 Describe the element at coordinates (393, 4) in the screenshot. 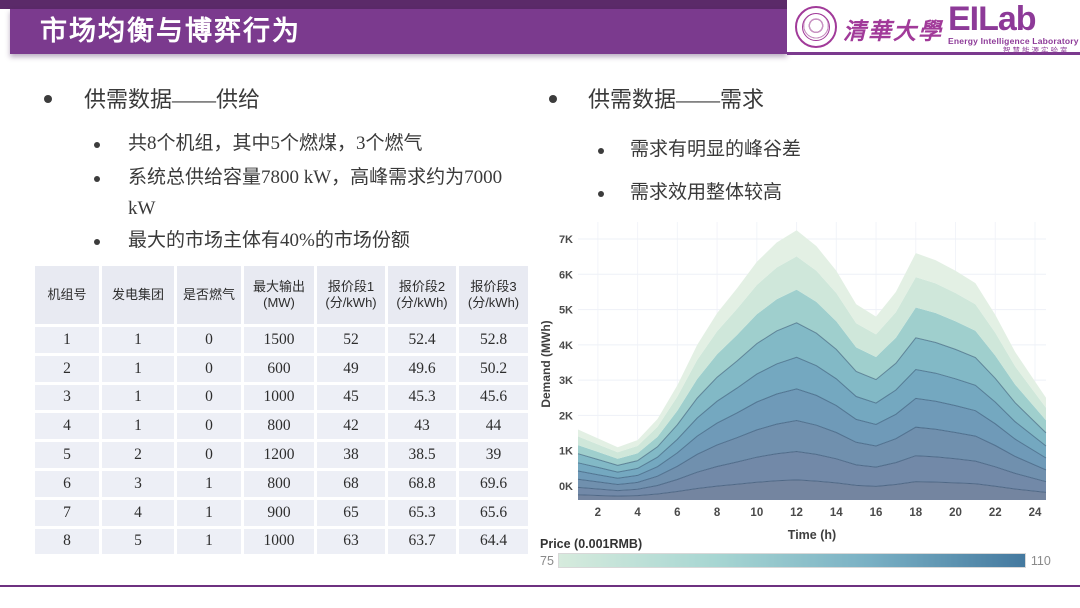

I see `header-top-strip` at that location.